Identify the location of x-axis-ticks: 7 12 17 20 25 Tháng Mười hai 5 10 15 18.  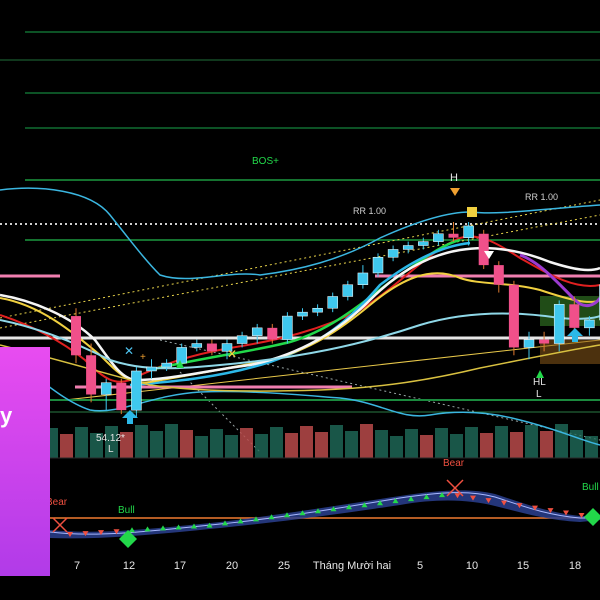
(327, 566).